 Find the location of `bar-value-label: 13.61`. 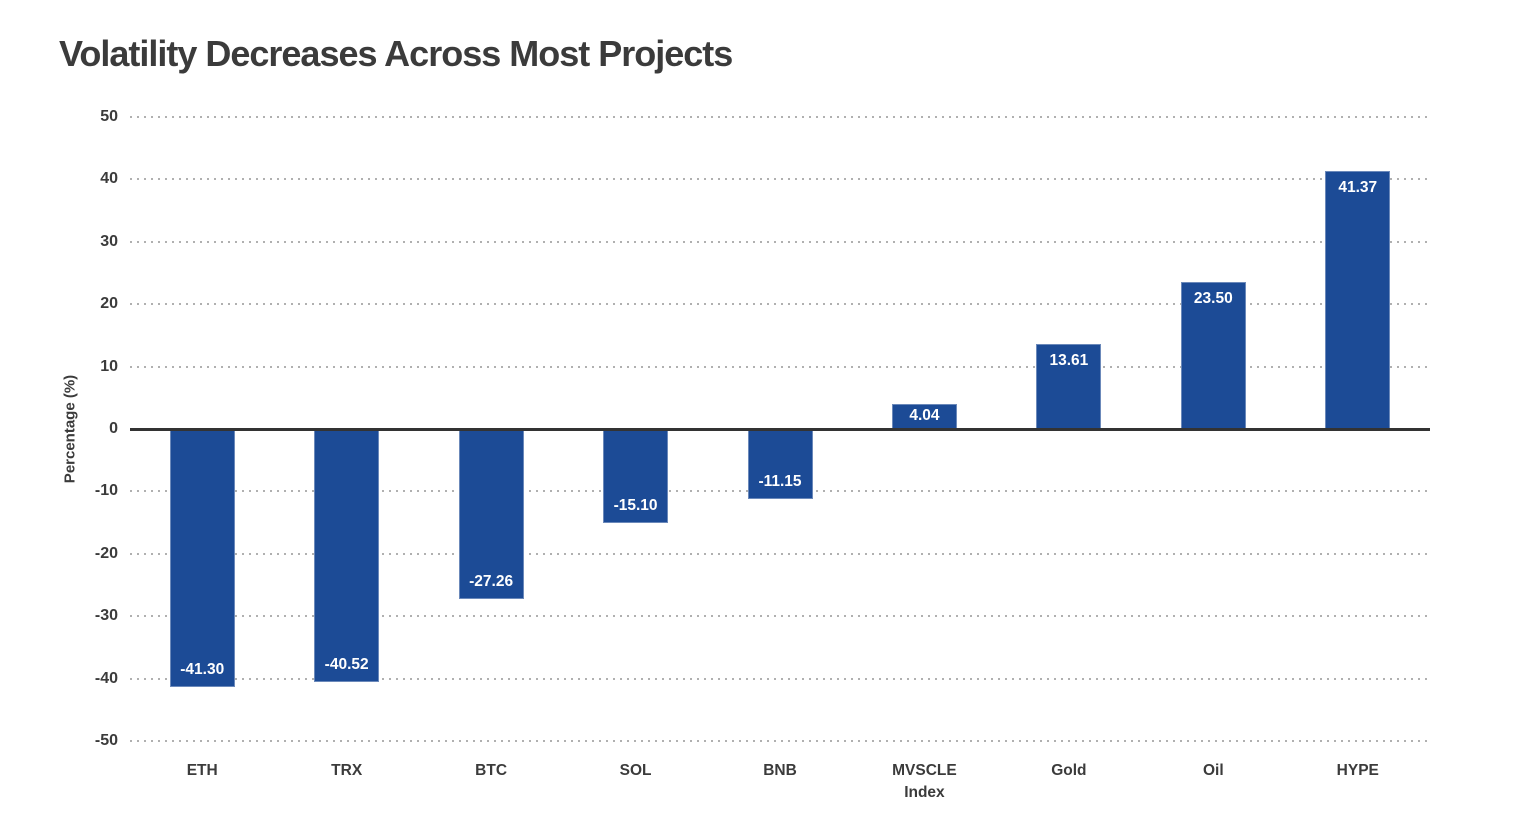

bar-value-label: 13.61 is located at coordinates (1069, 361).